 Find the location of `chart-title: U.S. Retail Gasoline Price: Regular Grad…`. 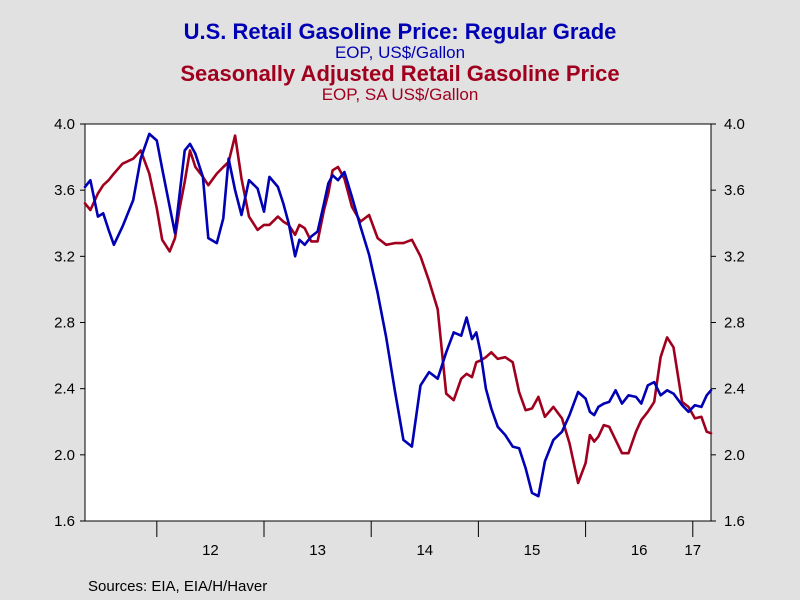

chart-title: U.S. Retail Gasoline Price: Regular Grad… is located at coordinates (400, 31).